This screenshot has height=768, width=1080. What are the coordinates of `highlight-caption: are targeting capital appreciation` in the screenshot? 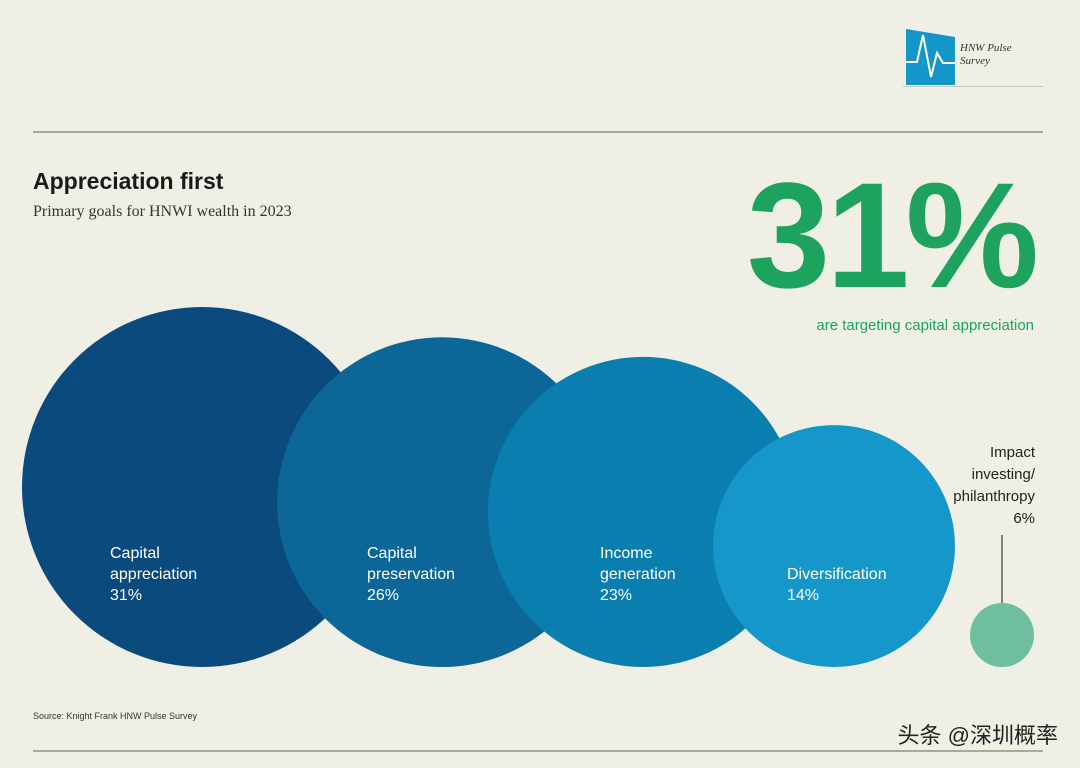 It's located at (925, 325).